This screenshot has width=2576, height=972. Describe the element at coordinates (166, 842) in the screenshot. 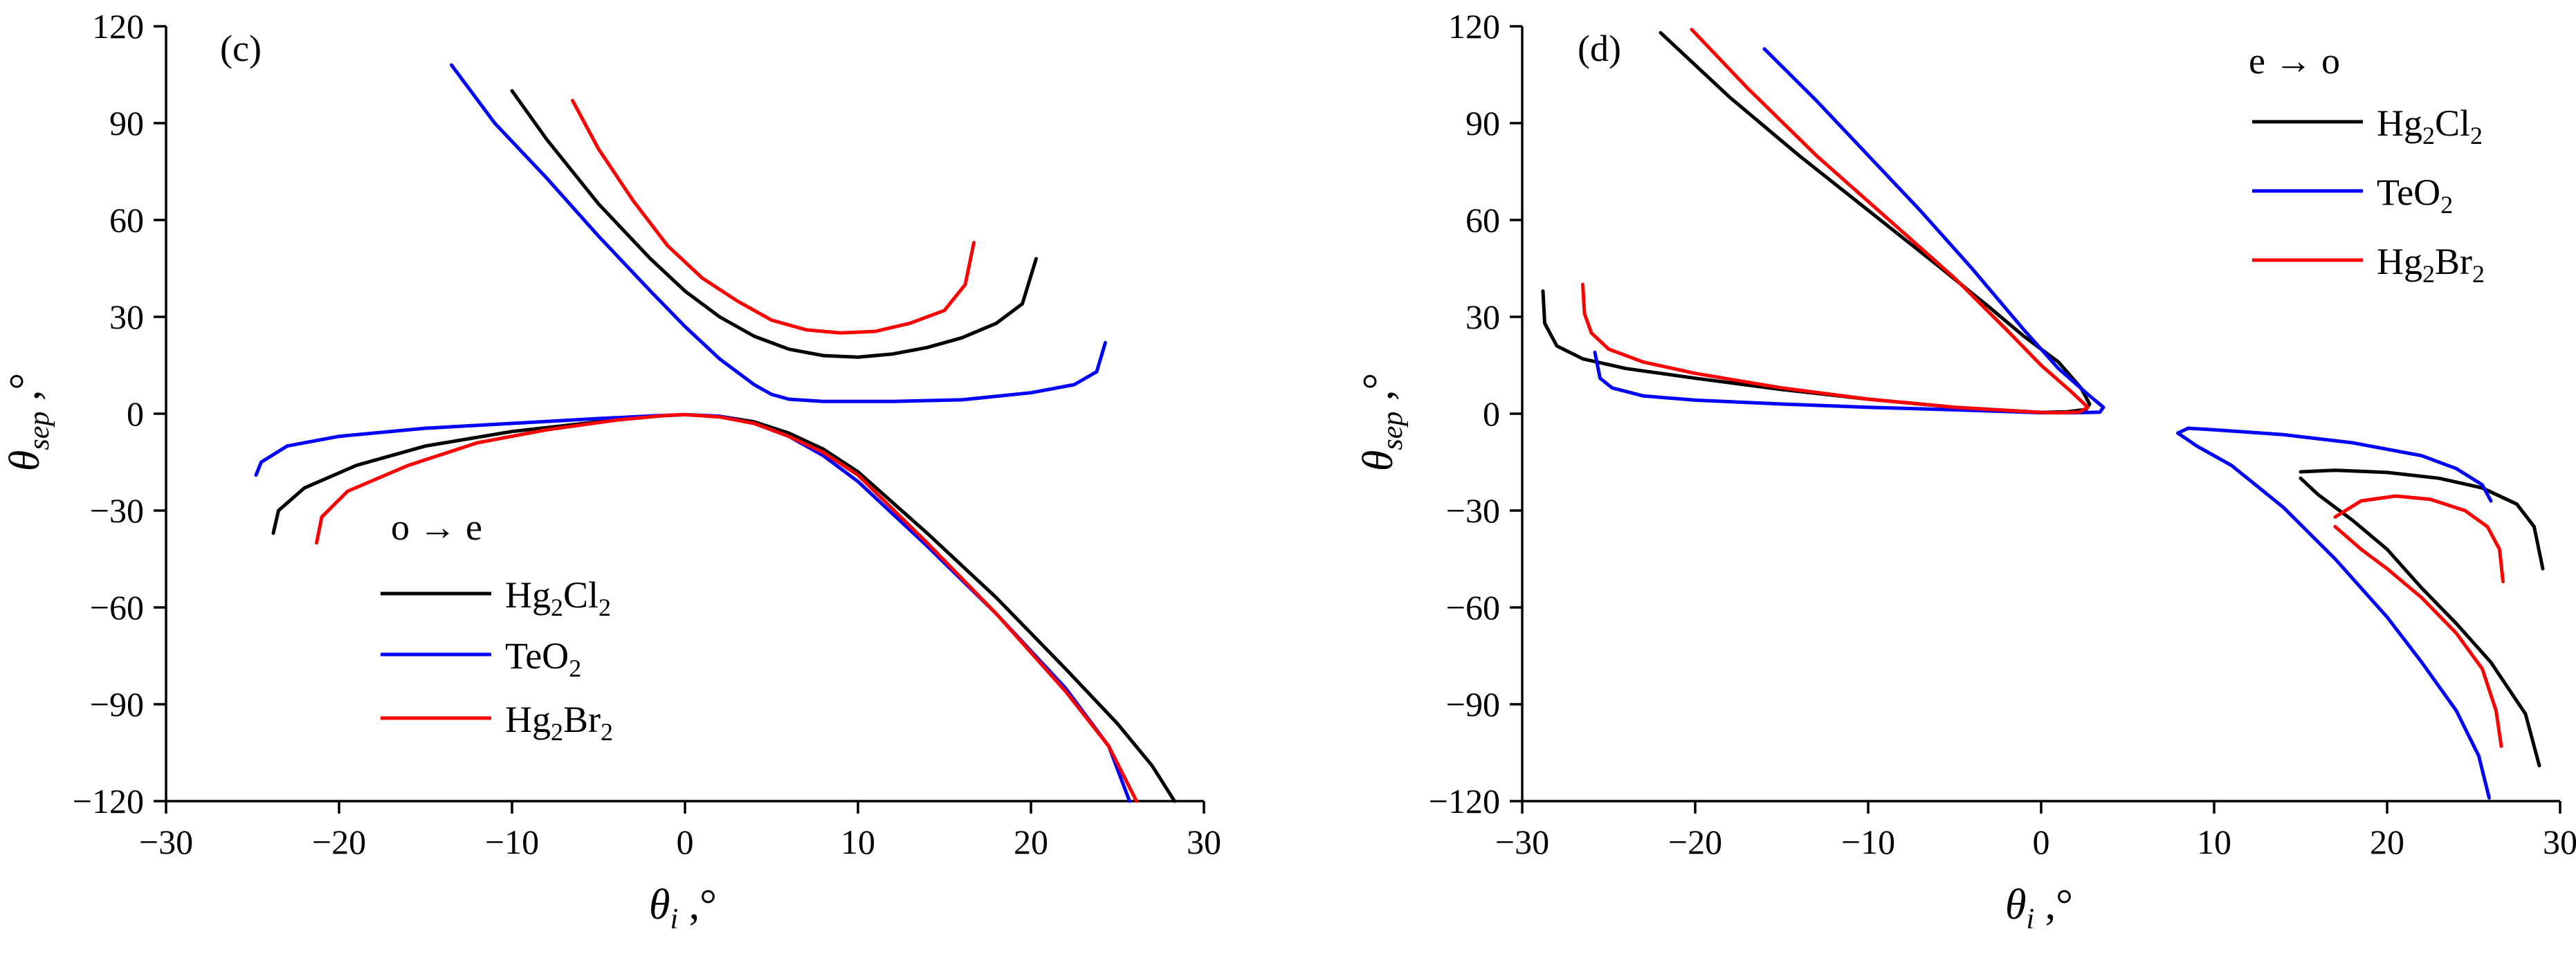

I see `x-tick-label-c-0: −30` at that location.